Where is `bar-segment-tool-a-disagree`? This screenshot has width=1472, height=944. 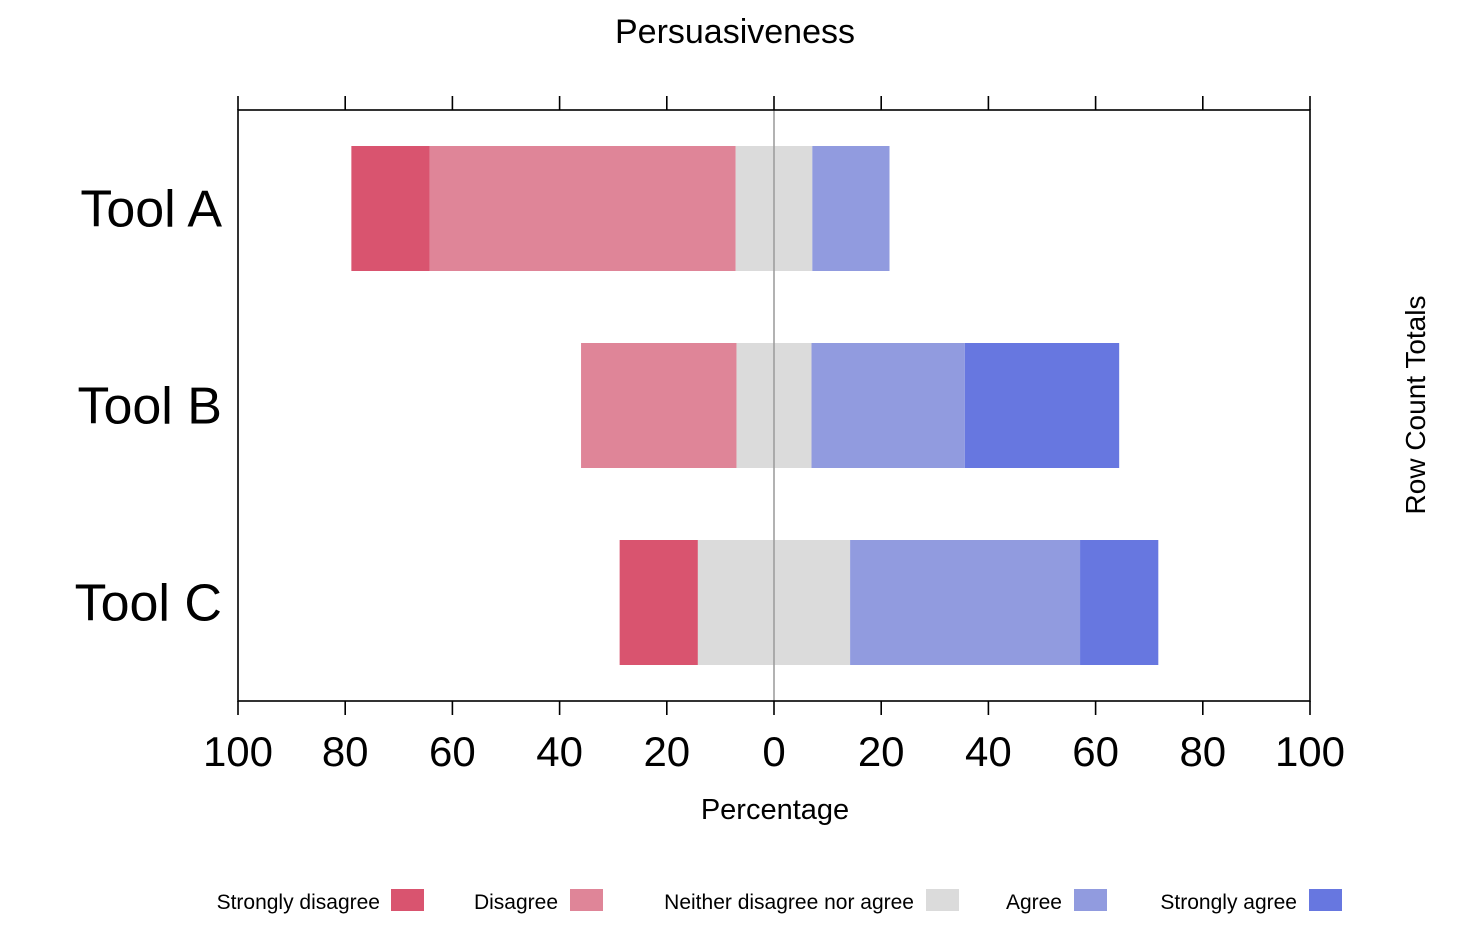 bar-segment-tool-a-disagree is located at coordinates (582, 208).